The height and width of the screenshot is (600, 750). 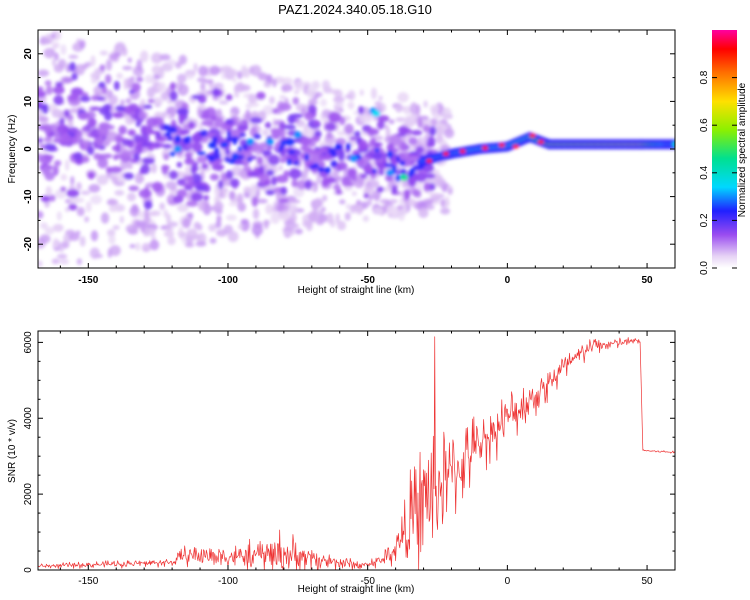 What do you see at coordinates (28, 54) in the screenshot?
I see `y-tick-label: 20` at bounding box center [28, 54].